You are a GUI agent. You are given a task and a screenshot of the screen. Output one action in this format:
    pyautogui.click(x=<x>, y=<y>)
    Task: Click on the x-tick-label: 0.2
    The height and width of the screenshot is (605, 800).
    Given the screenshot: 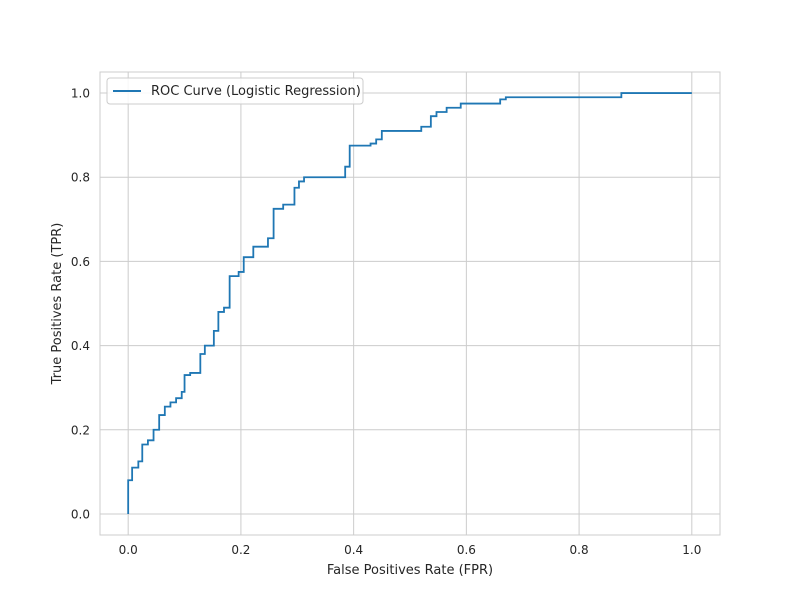 What is the action you would take?
    pyautogui.click(x=240, y=550)
    